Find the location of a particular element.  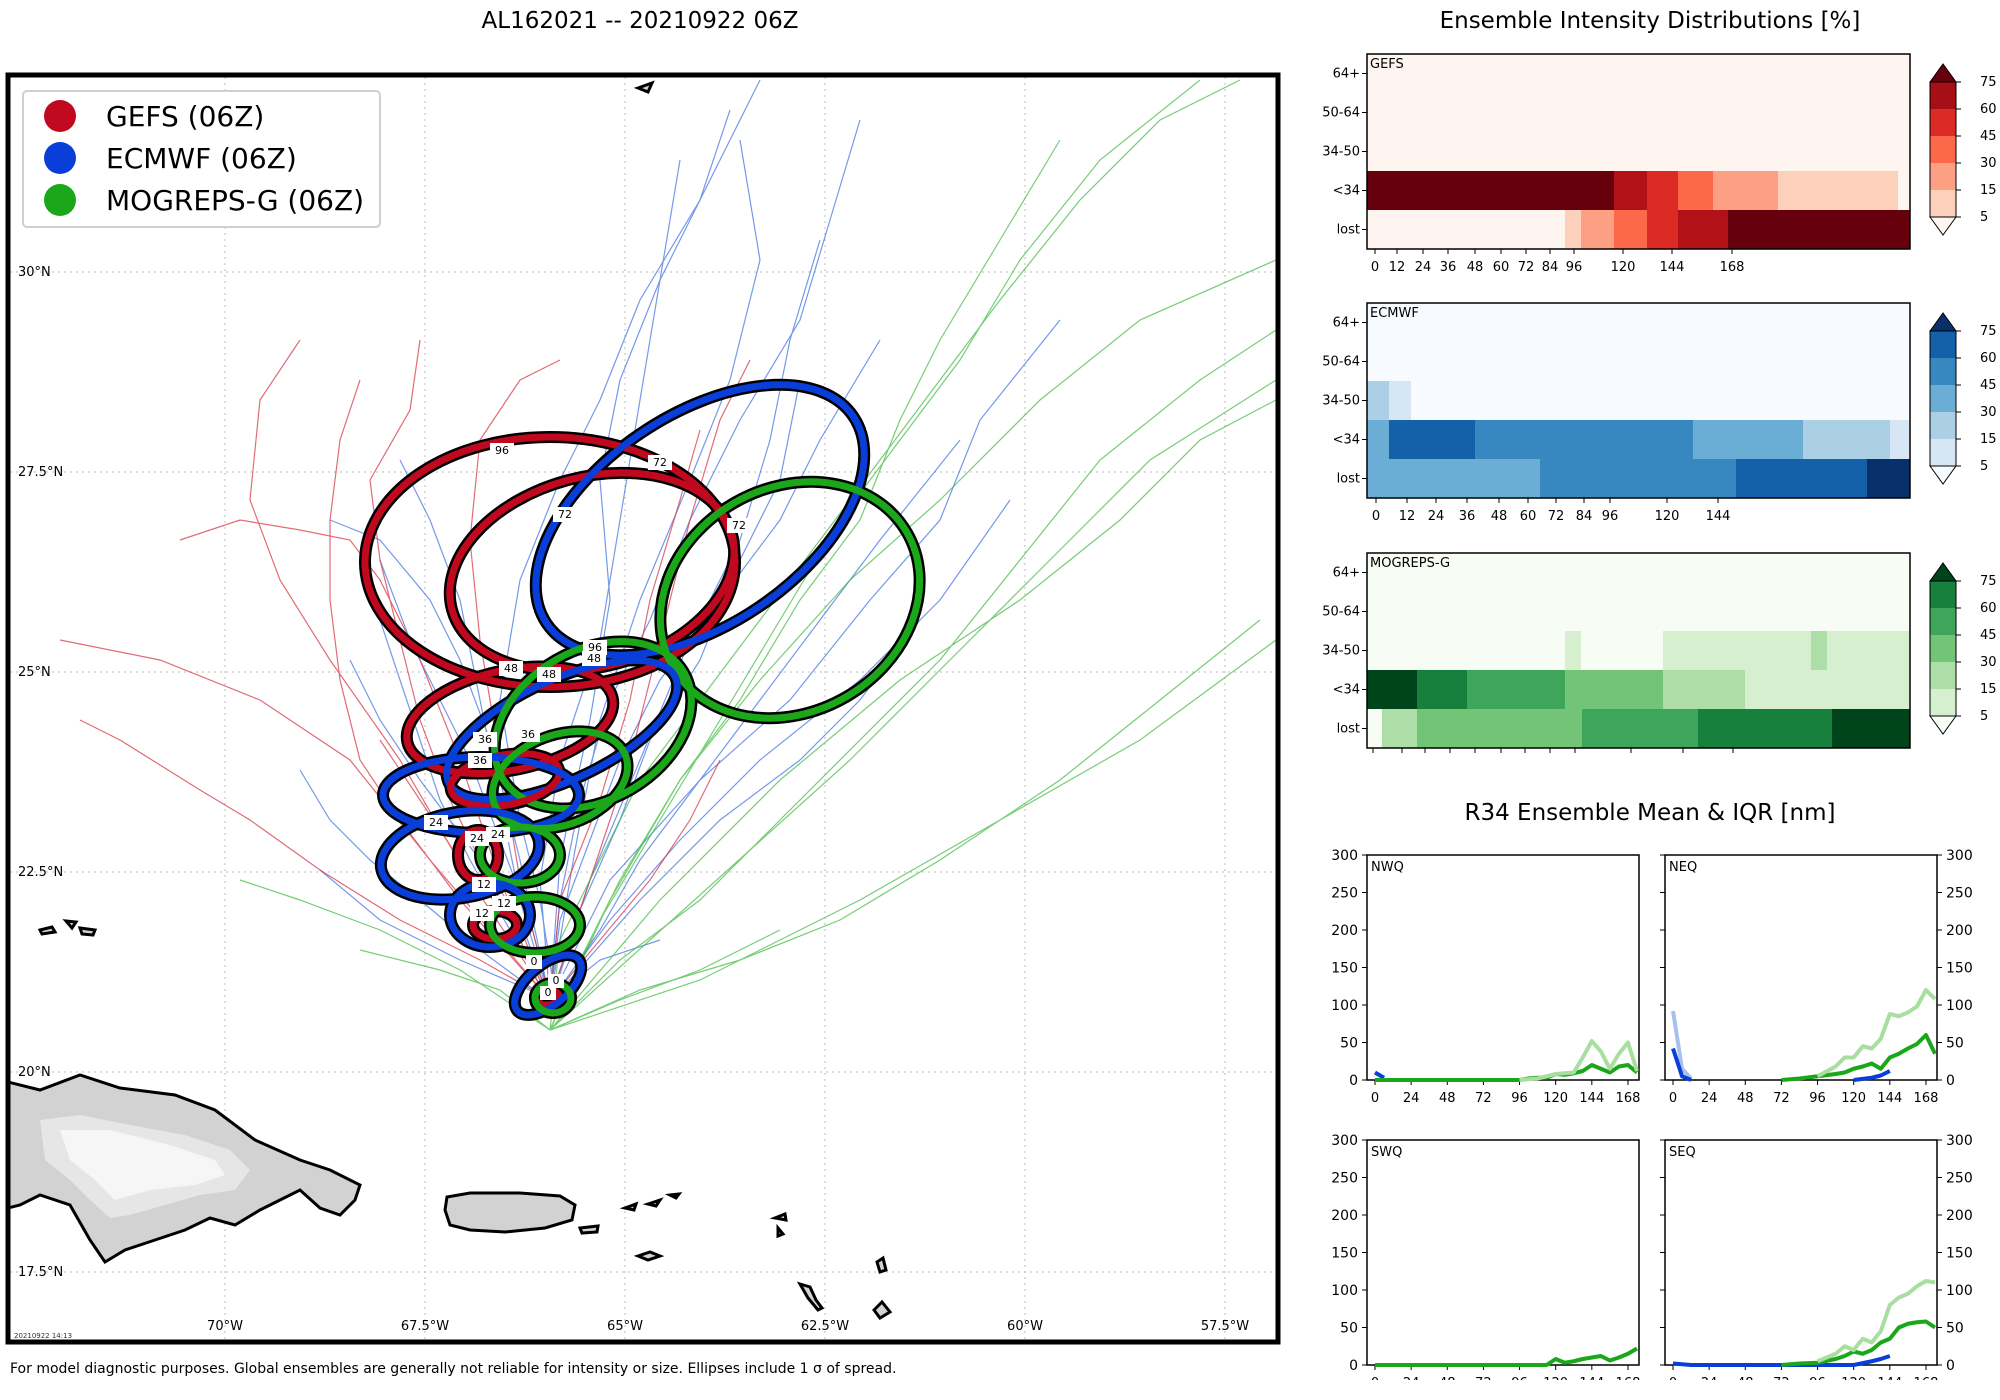

ellipse-label: 72 is located at coordinates (565, 514).